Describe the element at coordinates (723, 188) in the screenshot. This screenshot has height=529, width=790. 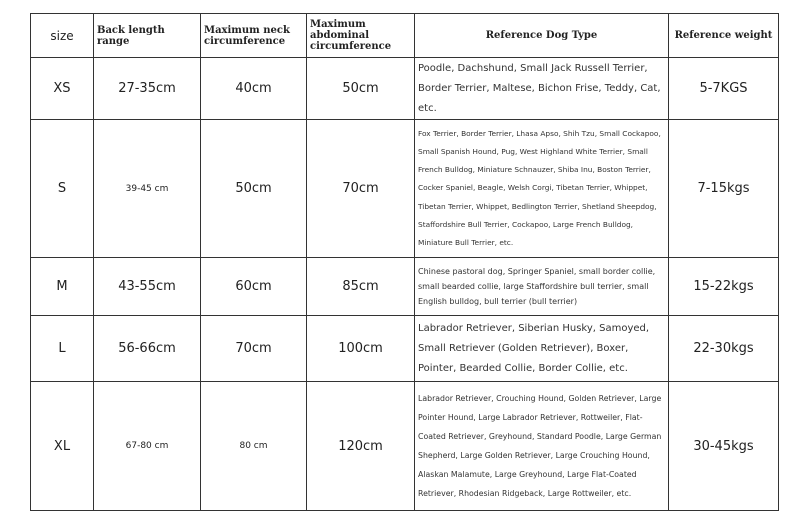
I see `table-cell: 7-15kgs` at that location.